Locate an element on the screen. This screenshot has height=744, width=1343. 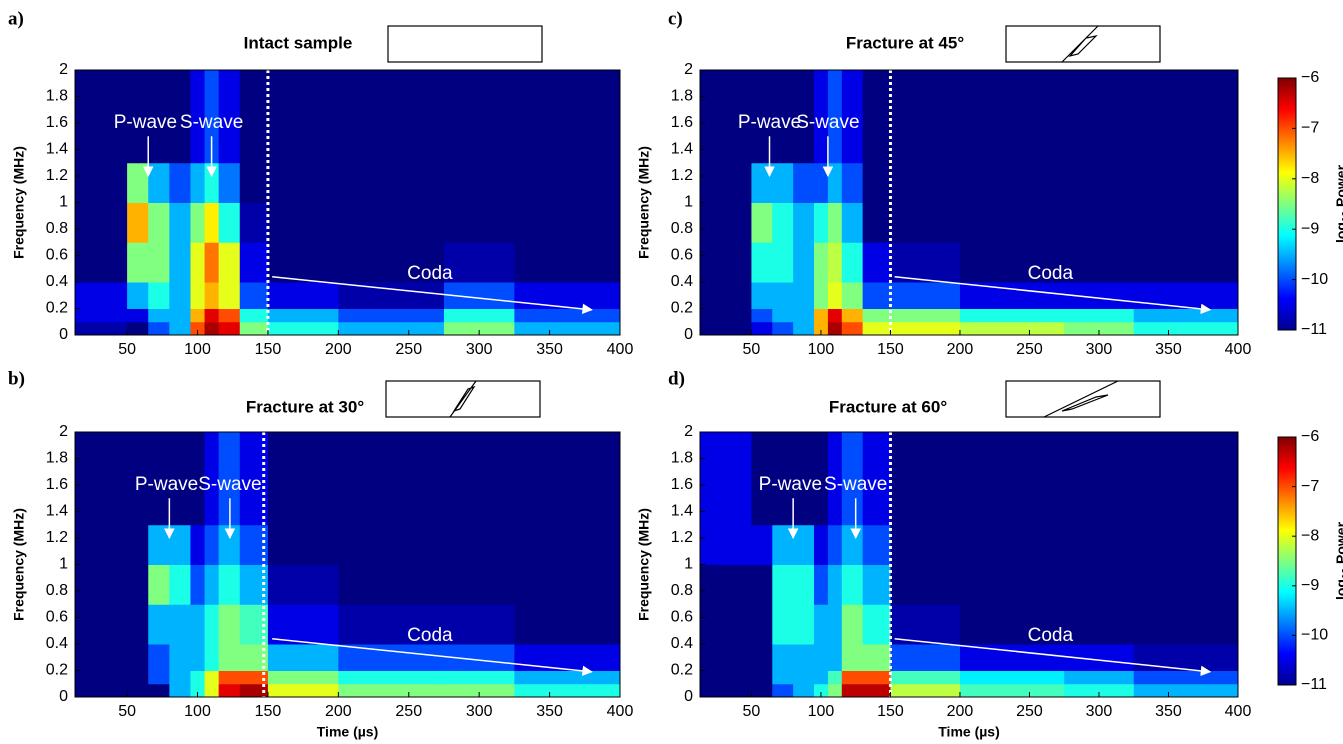
y-axis-label: Frequency (MHz) is located at coordinates (644, 564).